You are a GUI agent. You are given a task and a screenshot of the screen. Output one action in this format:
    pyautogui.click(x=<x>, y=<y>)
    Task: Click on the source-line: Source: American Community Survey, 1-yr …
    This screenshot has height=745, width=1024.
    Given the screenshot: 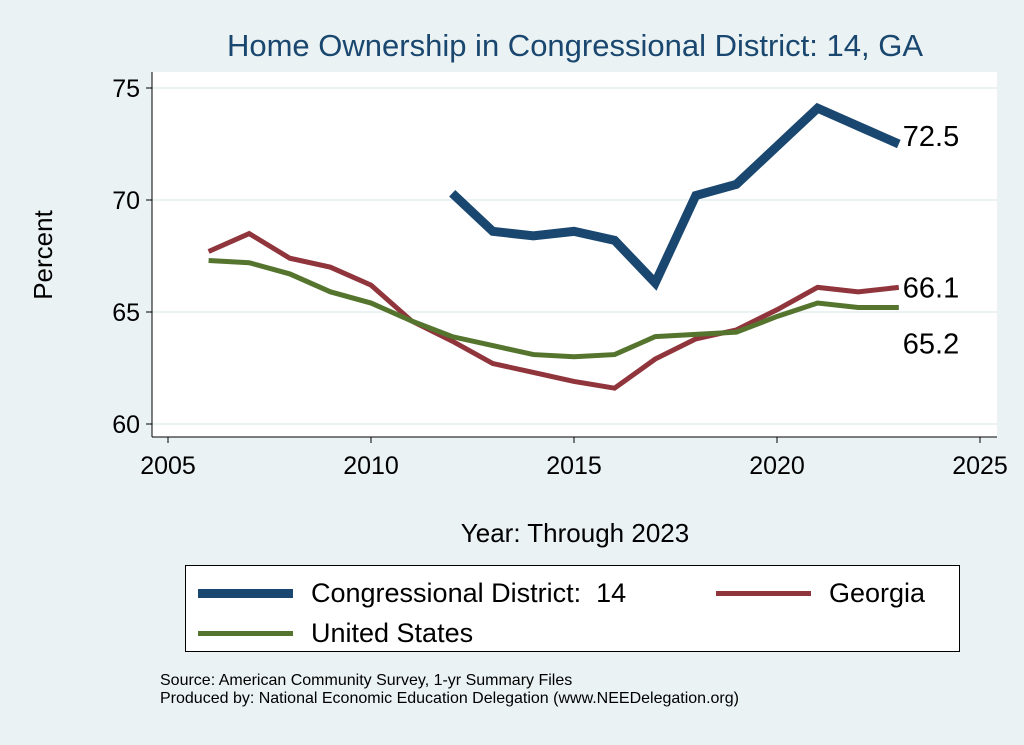 What is the action you would take?
    pyautogui.click(x=366, y=680)
    